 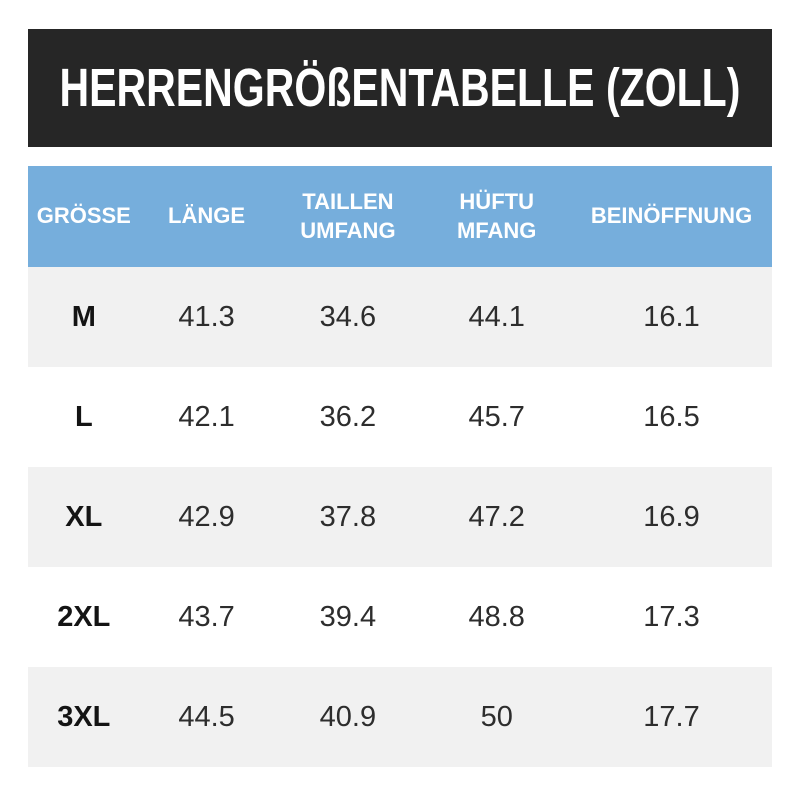 I want to click on column-header-groesse: GRÖSSE, so click(x=83, y=216).